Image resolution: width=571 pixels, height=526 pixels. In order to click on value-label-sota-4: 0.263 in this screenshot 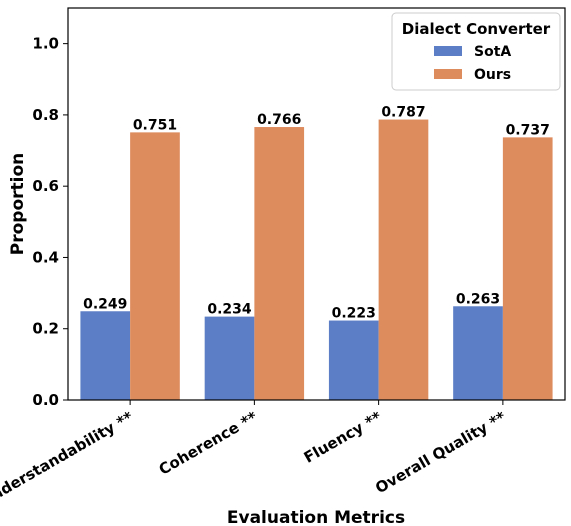, I will do `click(478, 299)`.